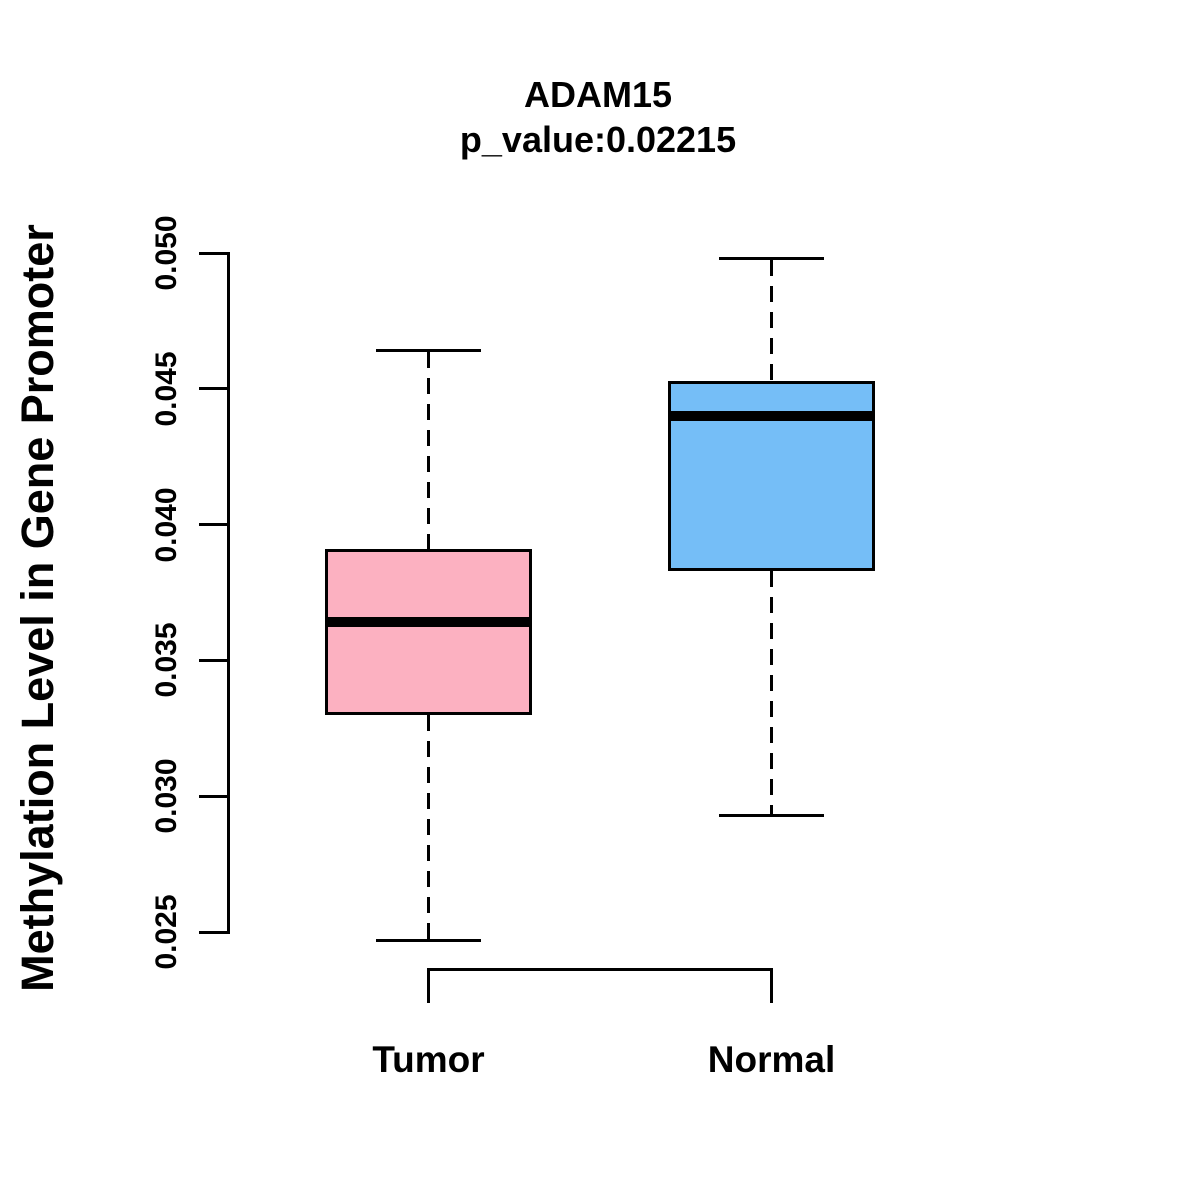  I want to click on y-axis-tick-label: 0.045, so click(166, 389).